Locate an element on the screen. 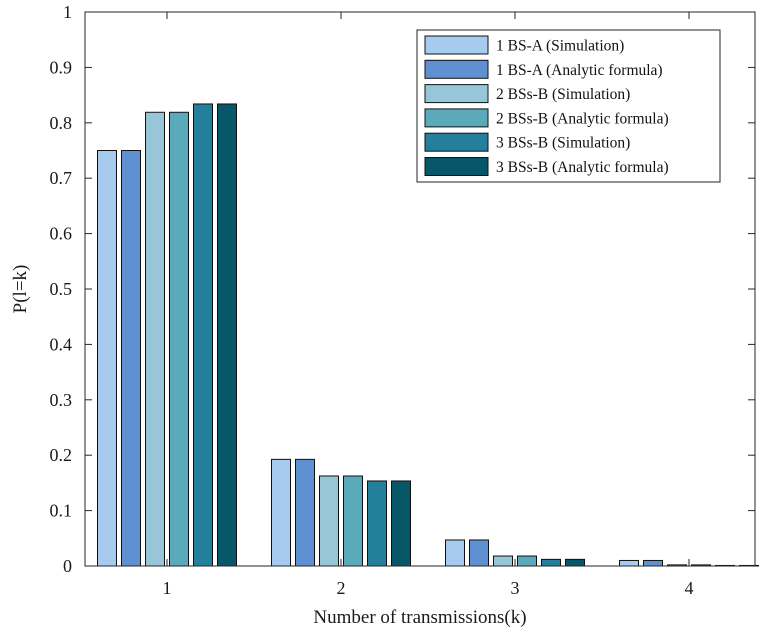  legend-label-5: 3 BSs-B (Simulation) is located at coordinates (563, 143).